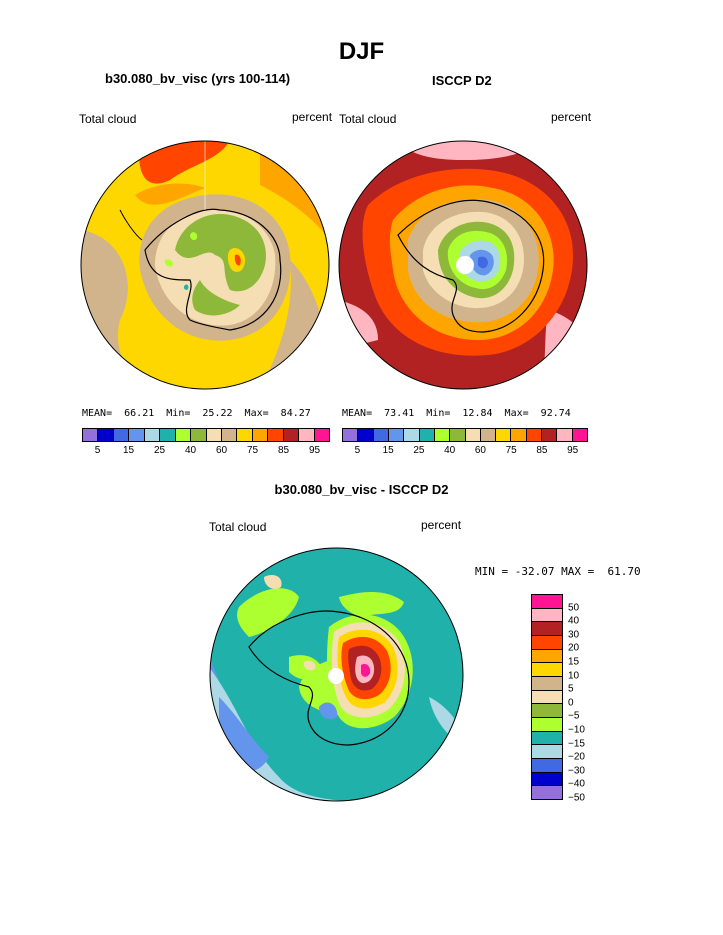  Describe the element at coordinates (576, 757) in the screenshot. I see `colorbar-level-label: −20` at that location.